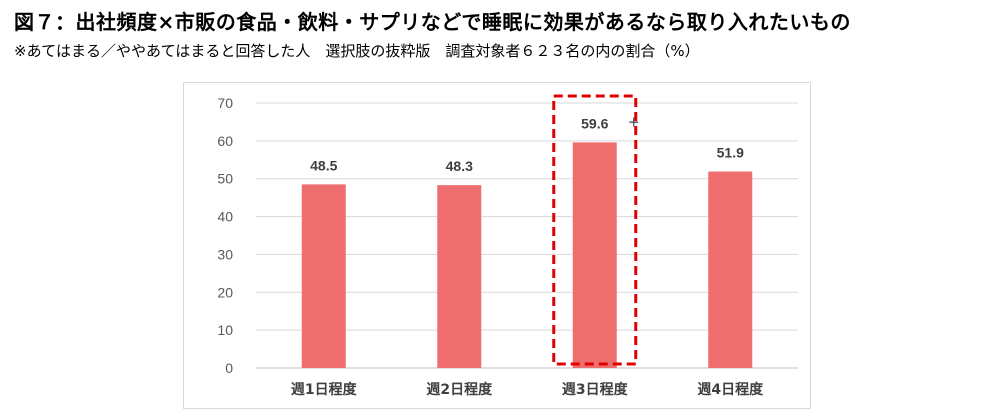 The image size is (983, 413). I want to click on y-tick-label: 50, so click(225, 179).